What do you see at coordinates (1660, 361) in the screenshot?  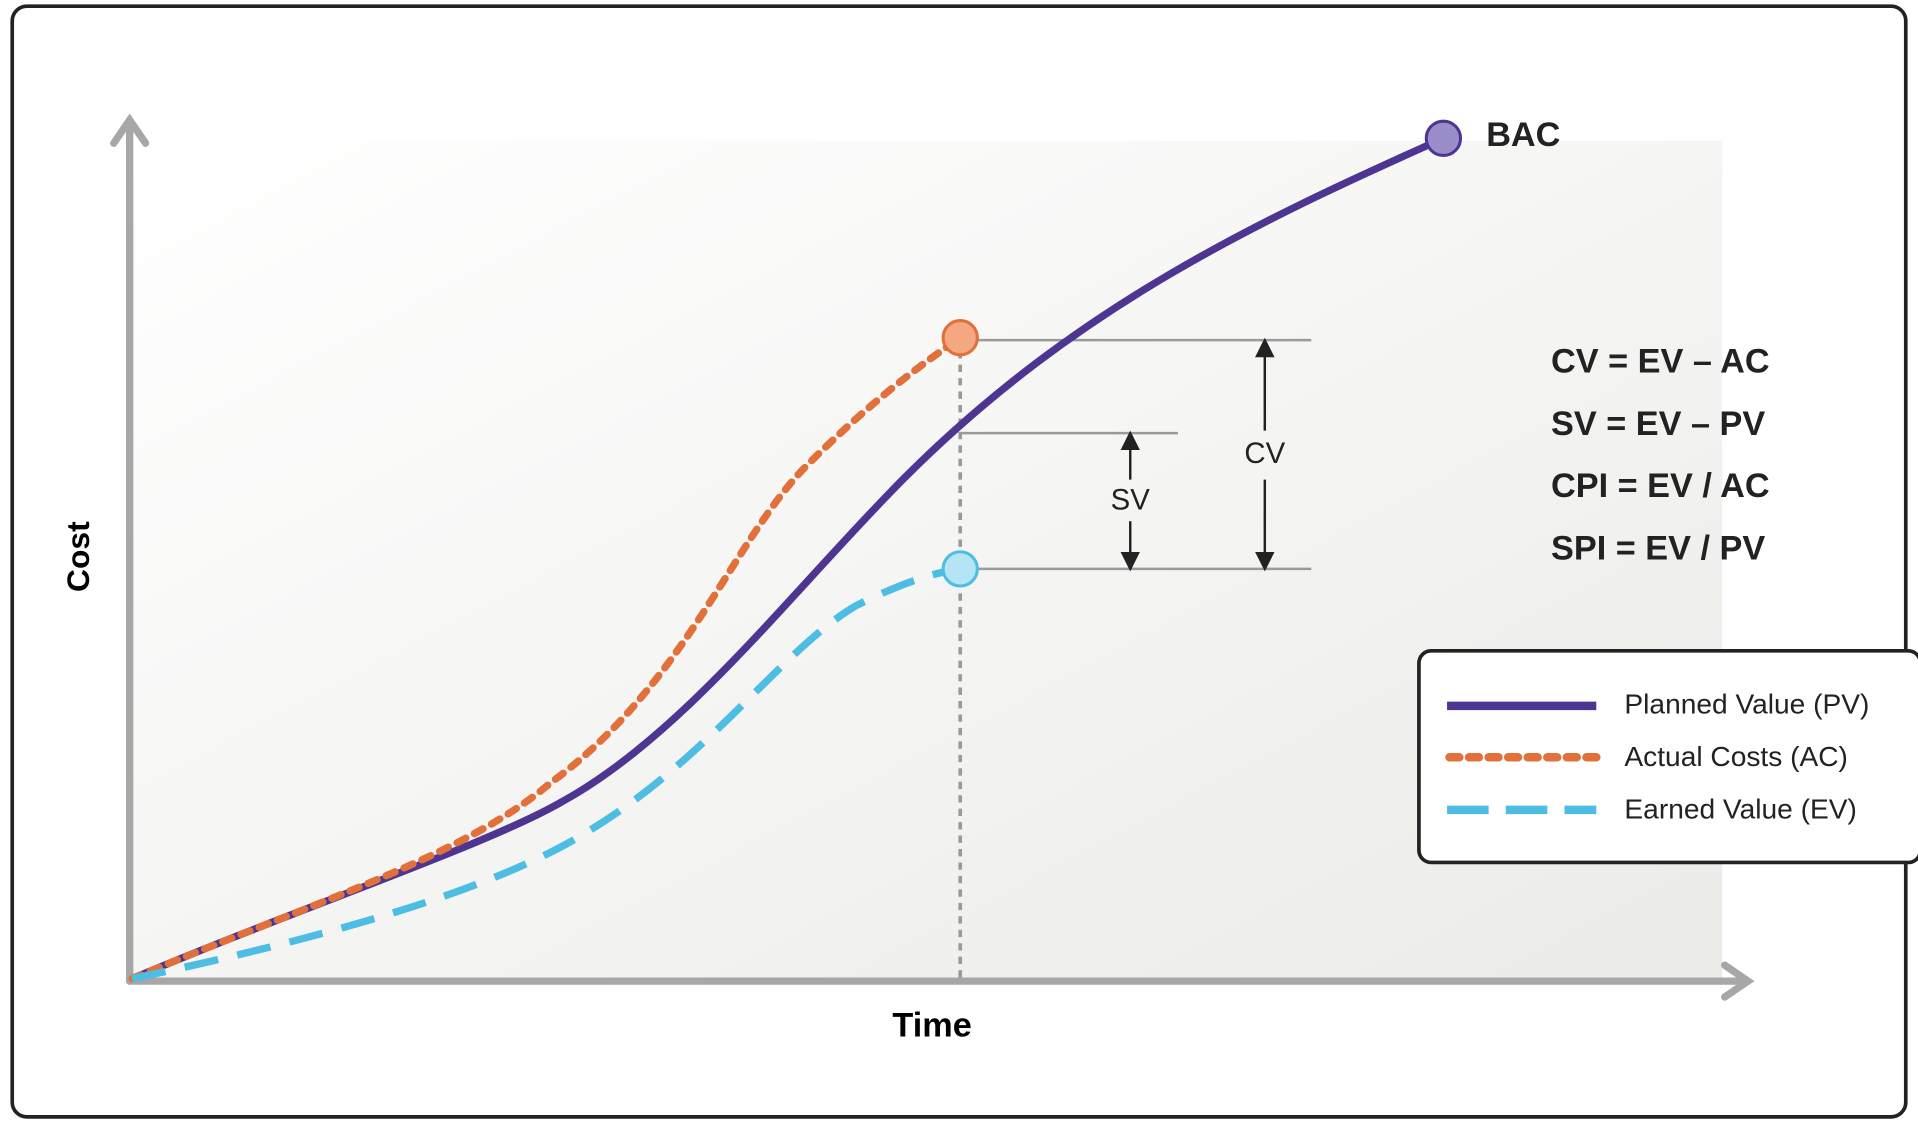 I see `formula: CV = EV – AC` at bounding box center [1660, 361].